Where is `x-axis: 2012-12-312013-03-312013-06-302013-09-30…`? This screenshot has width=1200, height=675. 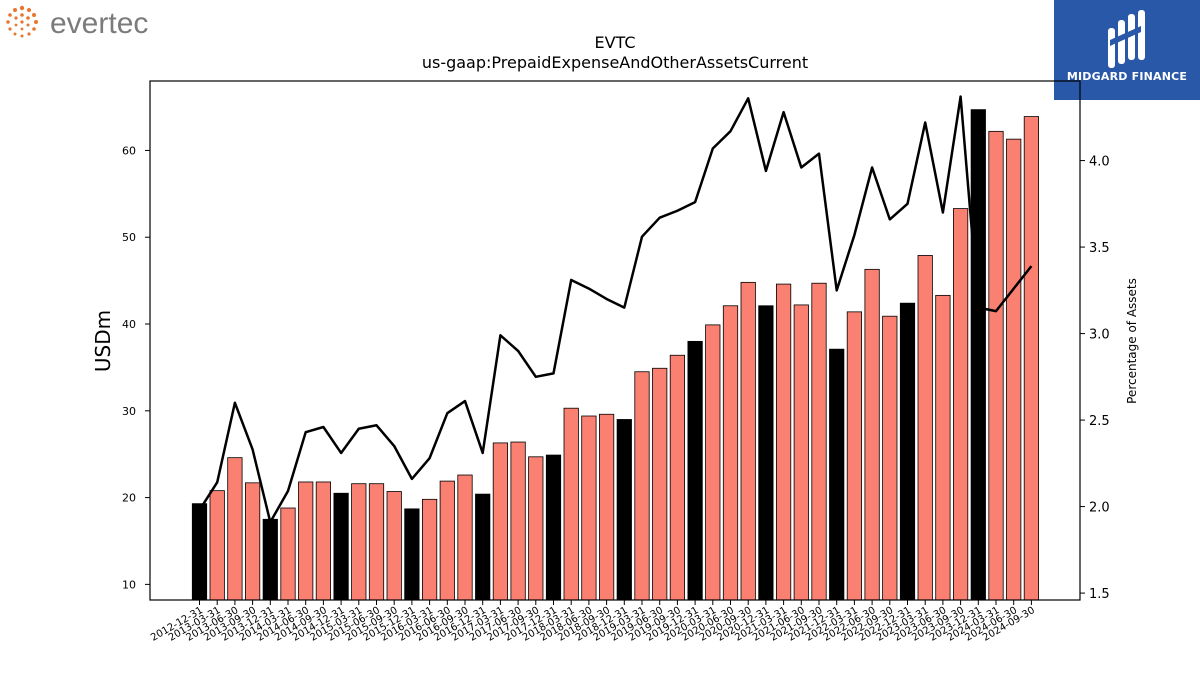 x-axis: 2012-12-312013-03-312013-06-302013-09-30… is located at coordinates (593, 622).